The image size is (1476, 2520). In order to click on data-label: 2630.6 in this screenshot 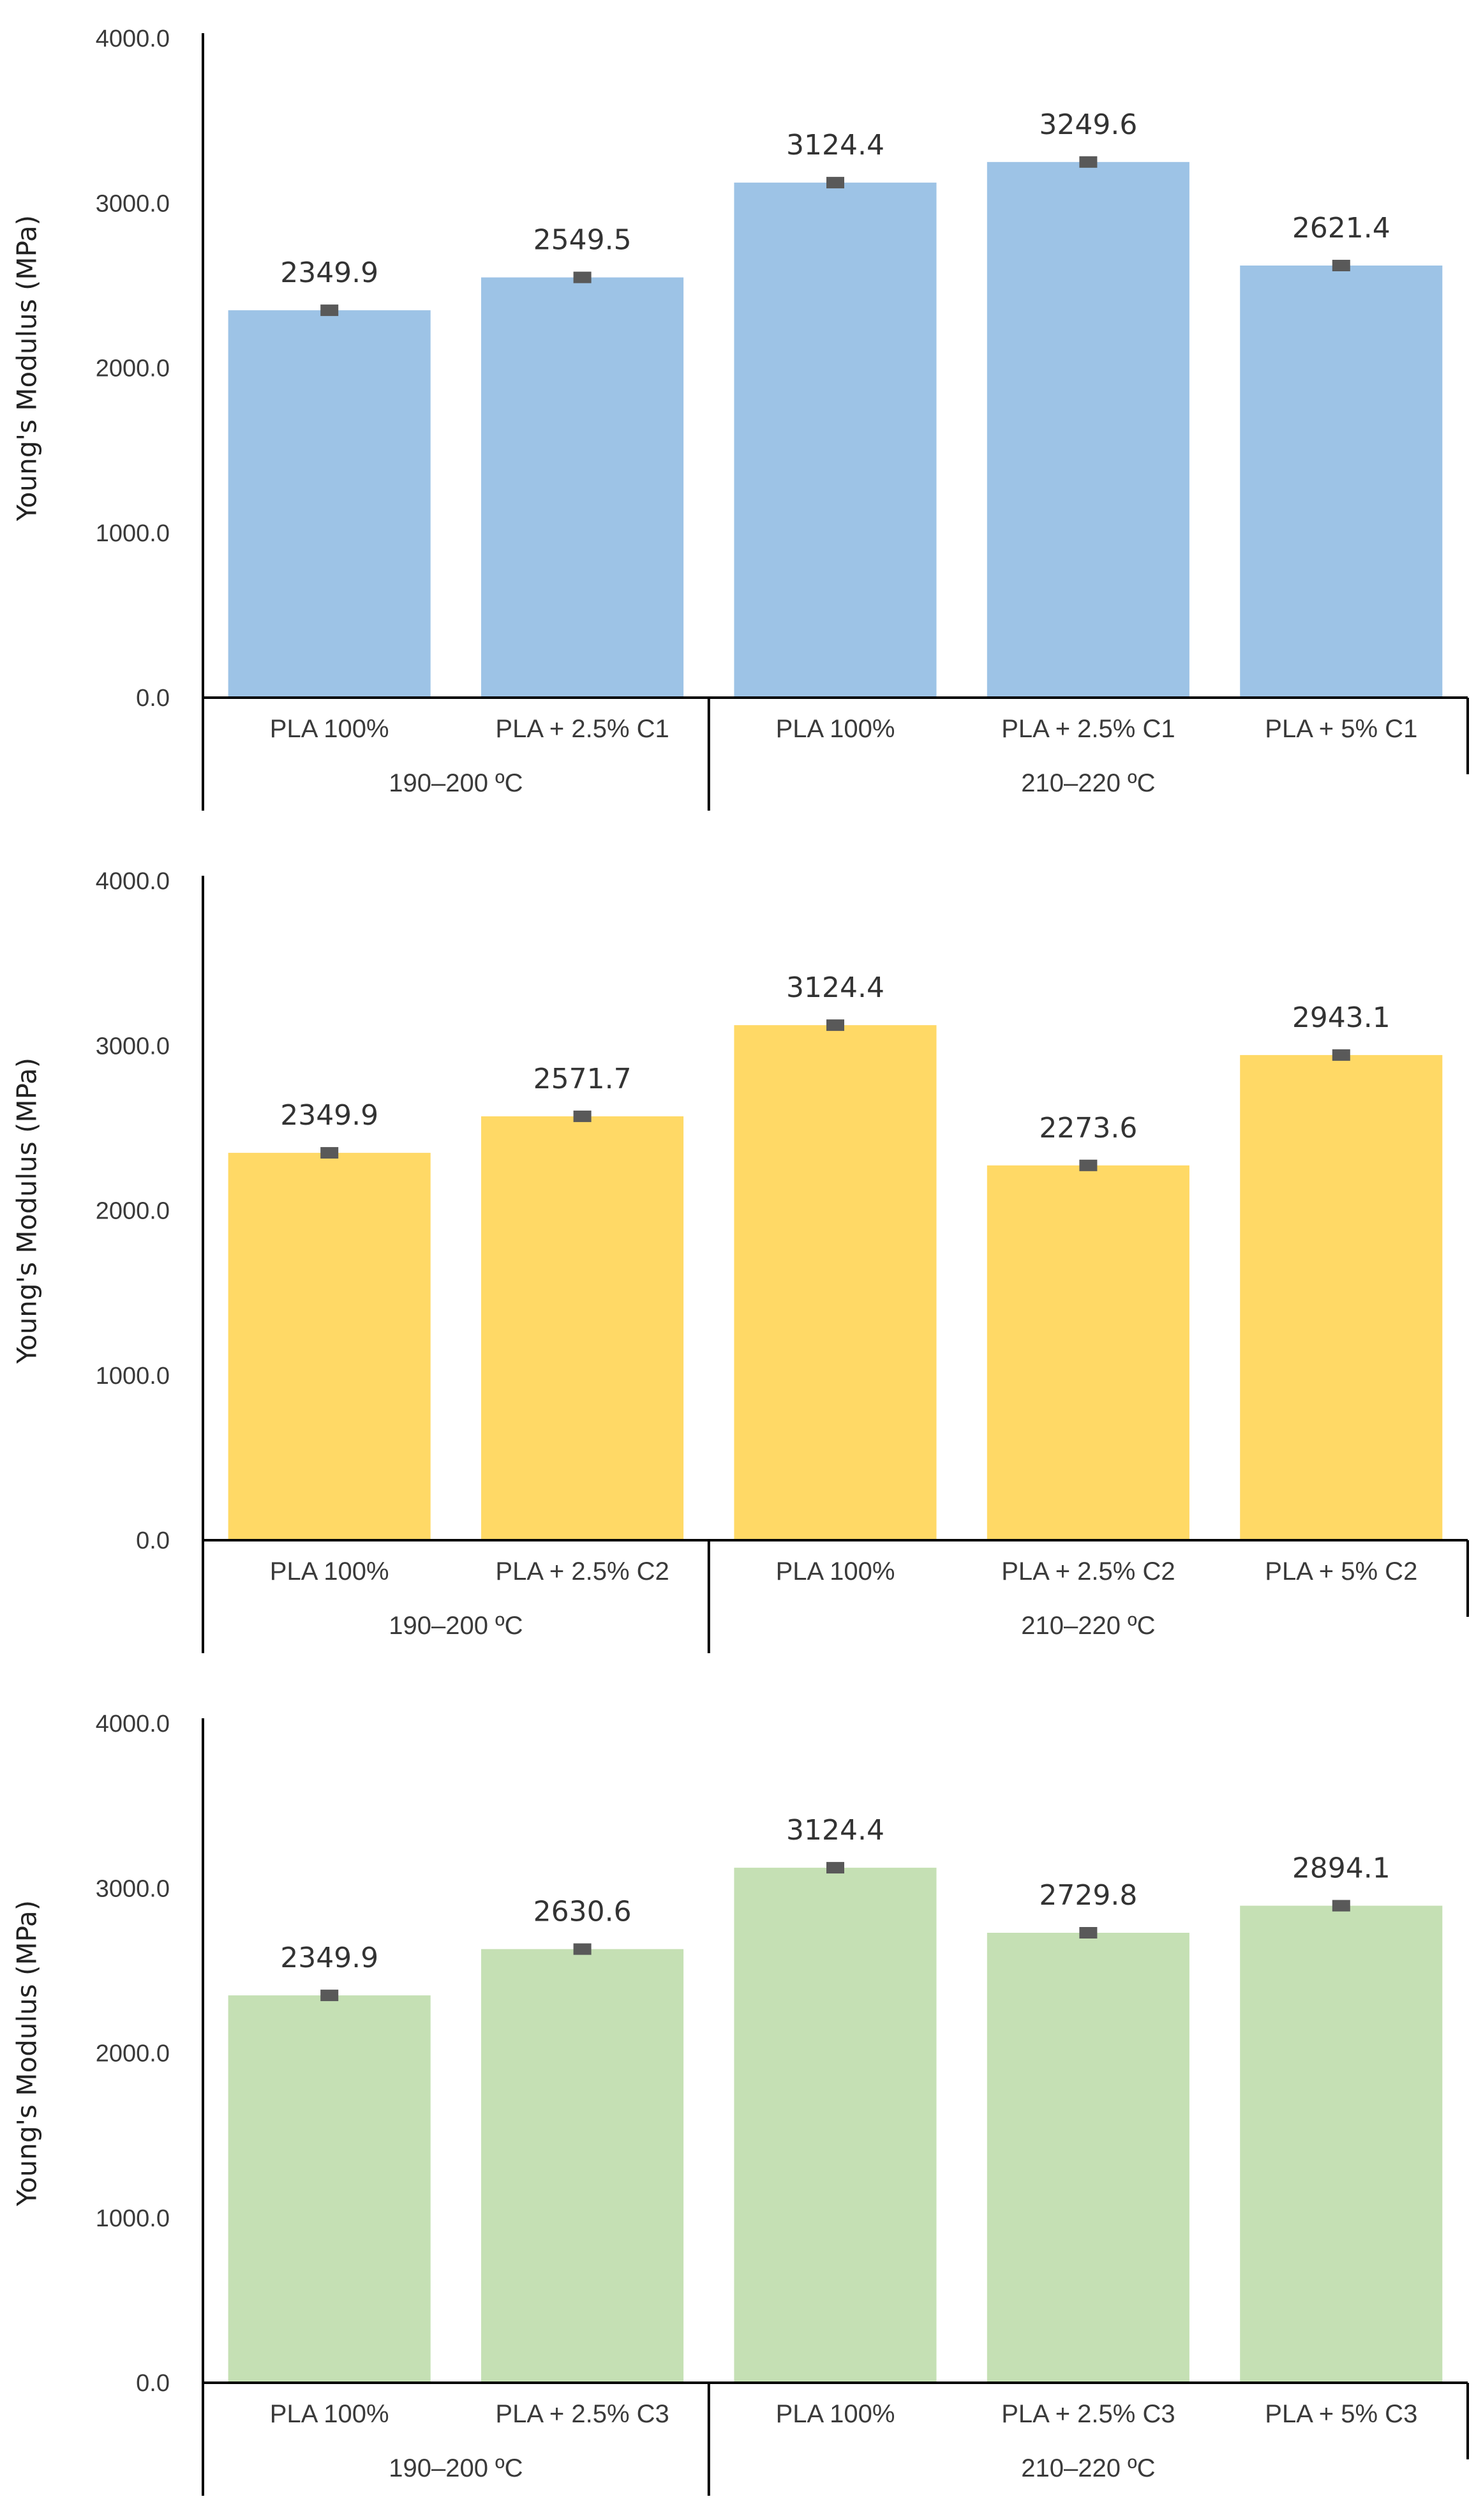, I will do `click(582, 1912)`.